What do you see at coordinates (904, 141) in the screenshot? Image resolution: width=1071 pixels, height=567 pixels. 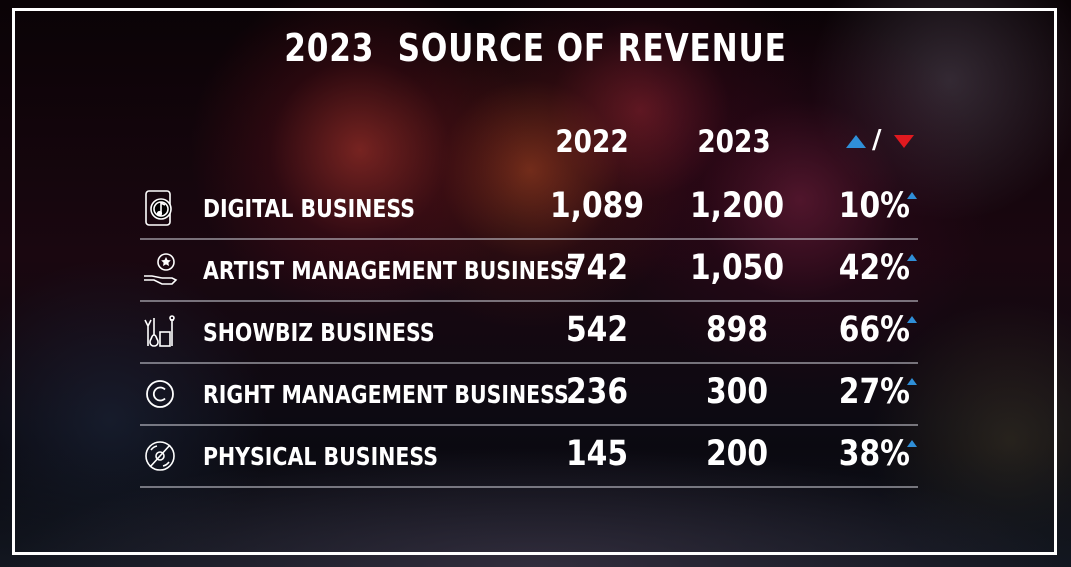 I see `decrease-triangle-icon` at bounding box center [904, 141].